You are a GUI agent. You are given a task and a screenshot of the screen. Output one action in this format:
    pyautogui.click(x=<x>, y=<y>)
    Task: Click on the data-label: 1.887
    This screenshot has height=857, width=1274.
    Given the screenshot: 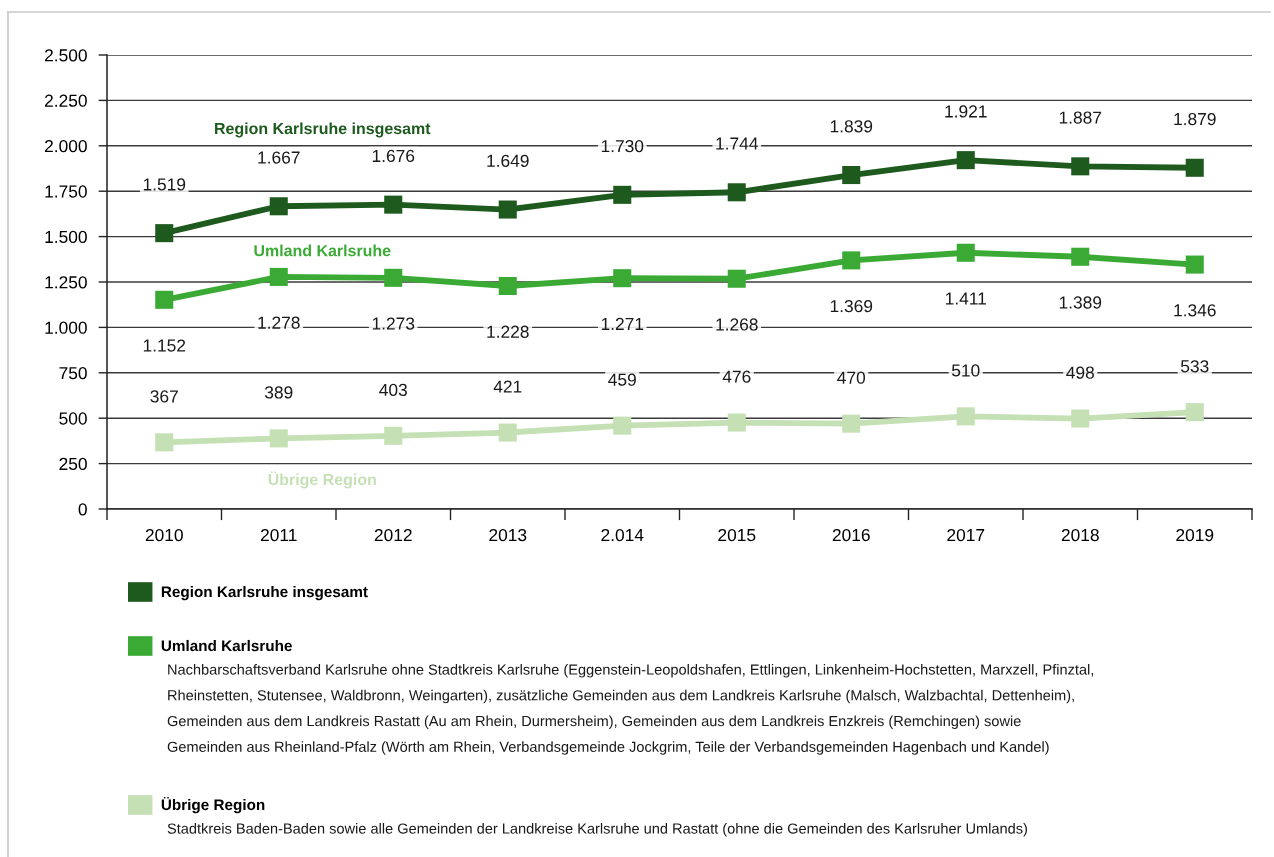 What is the action you would take?
    pyautogui.click(x=1080, y=117)
    